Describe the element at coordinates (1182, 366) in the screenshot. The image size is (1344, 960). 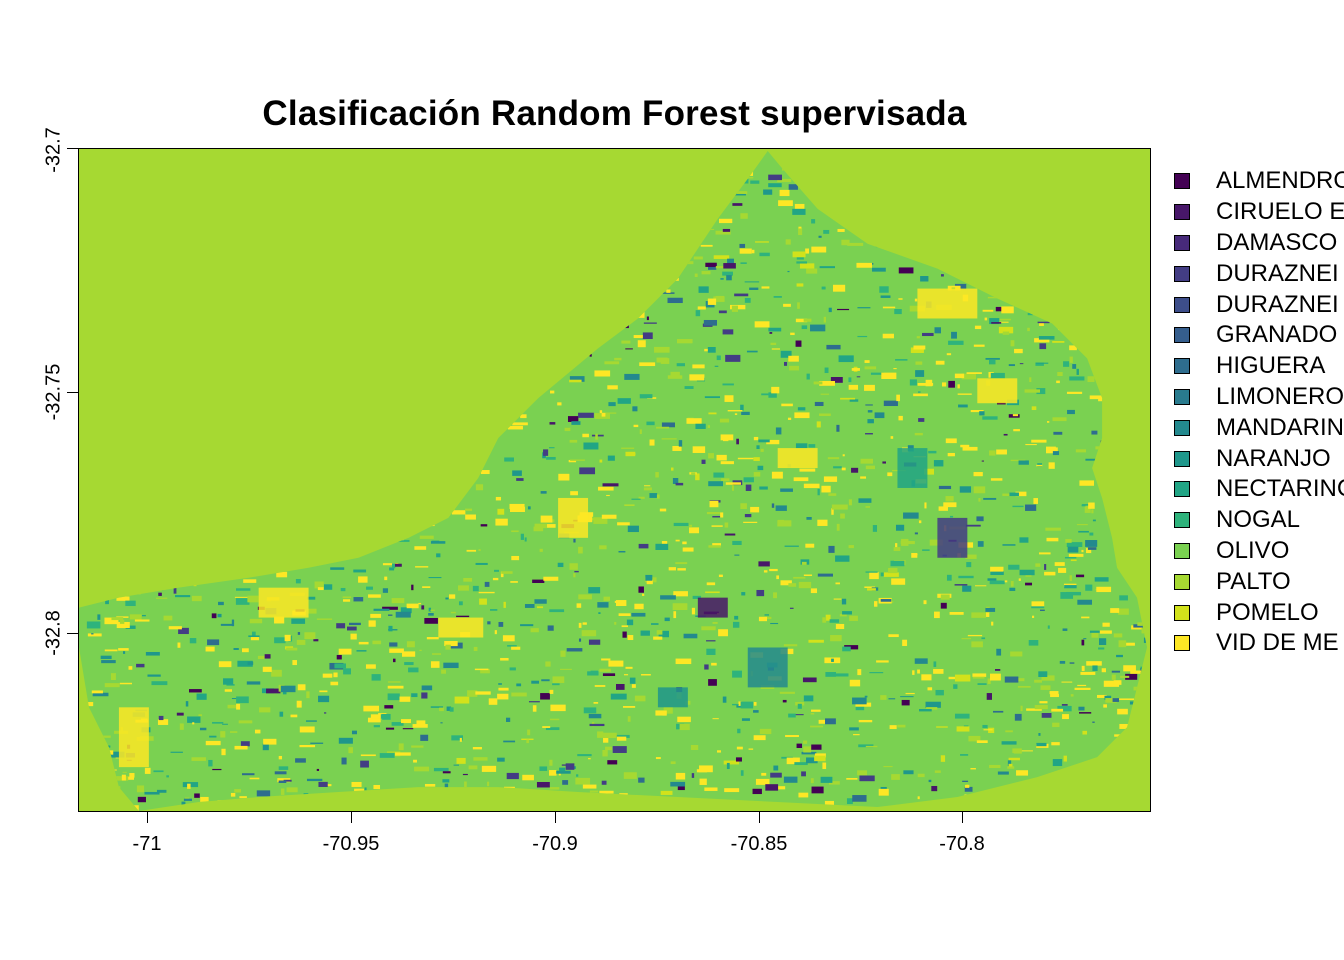
I see `legend-swatch` at that location.